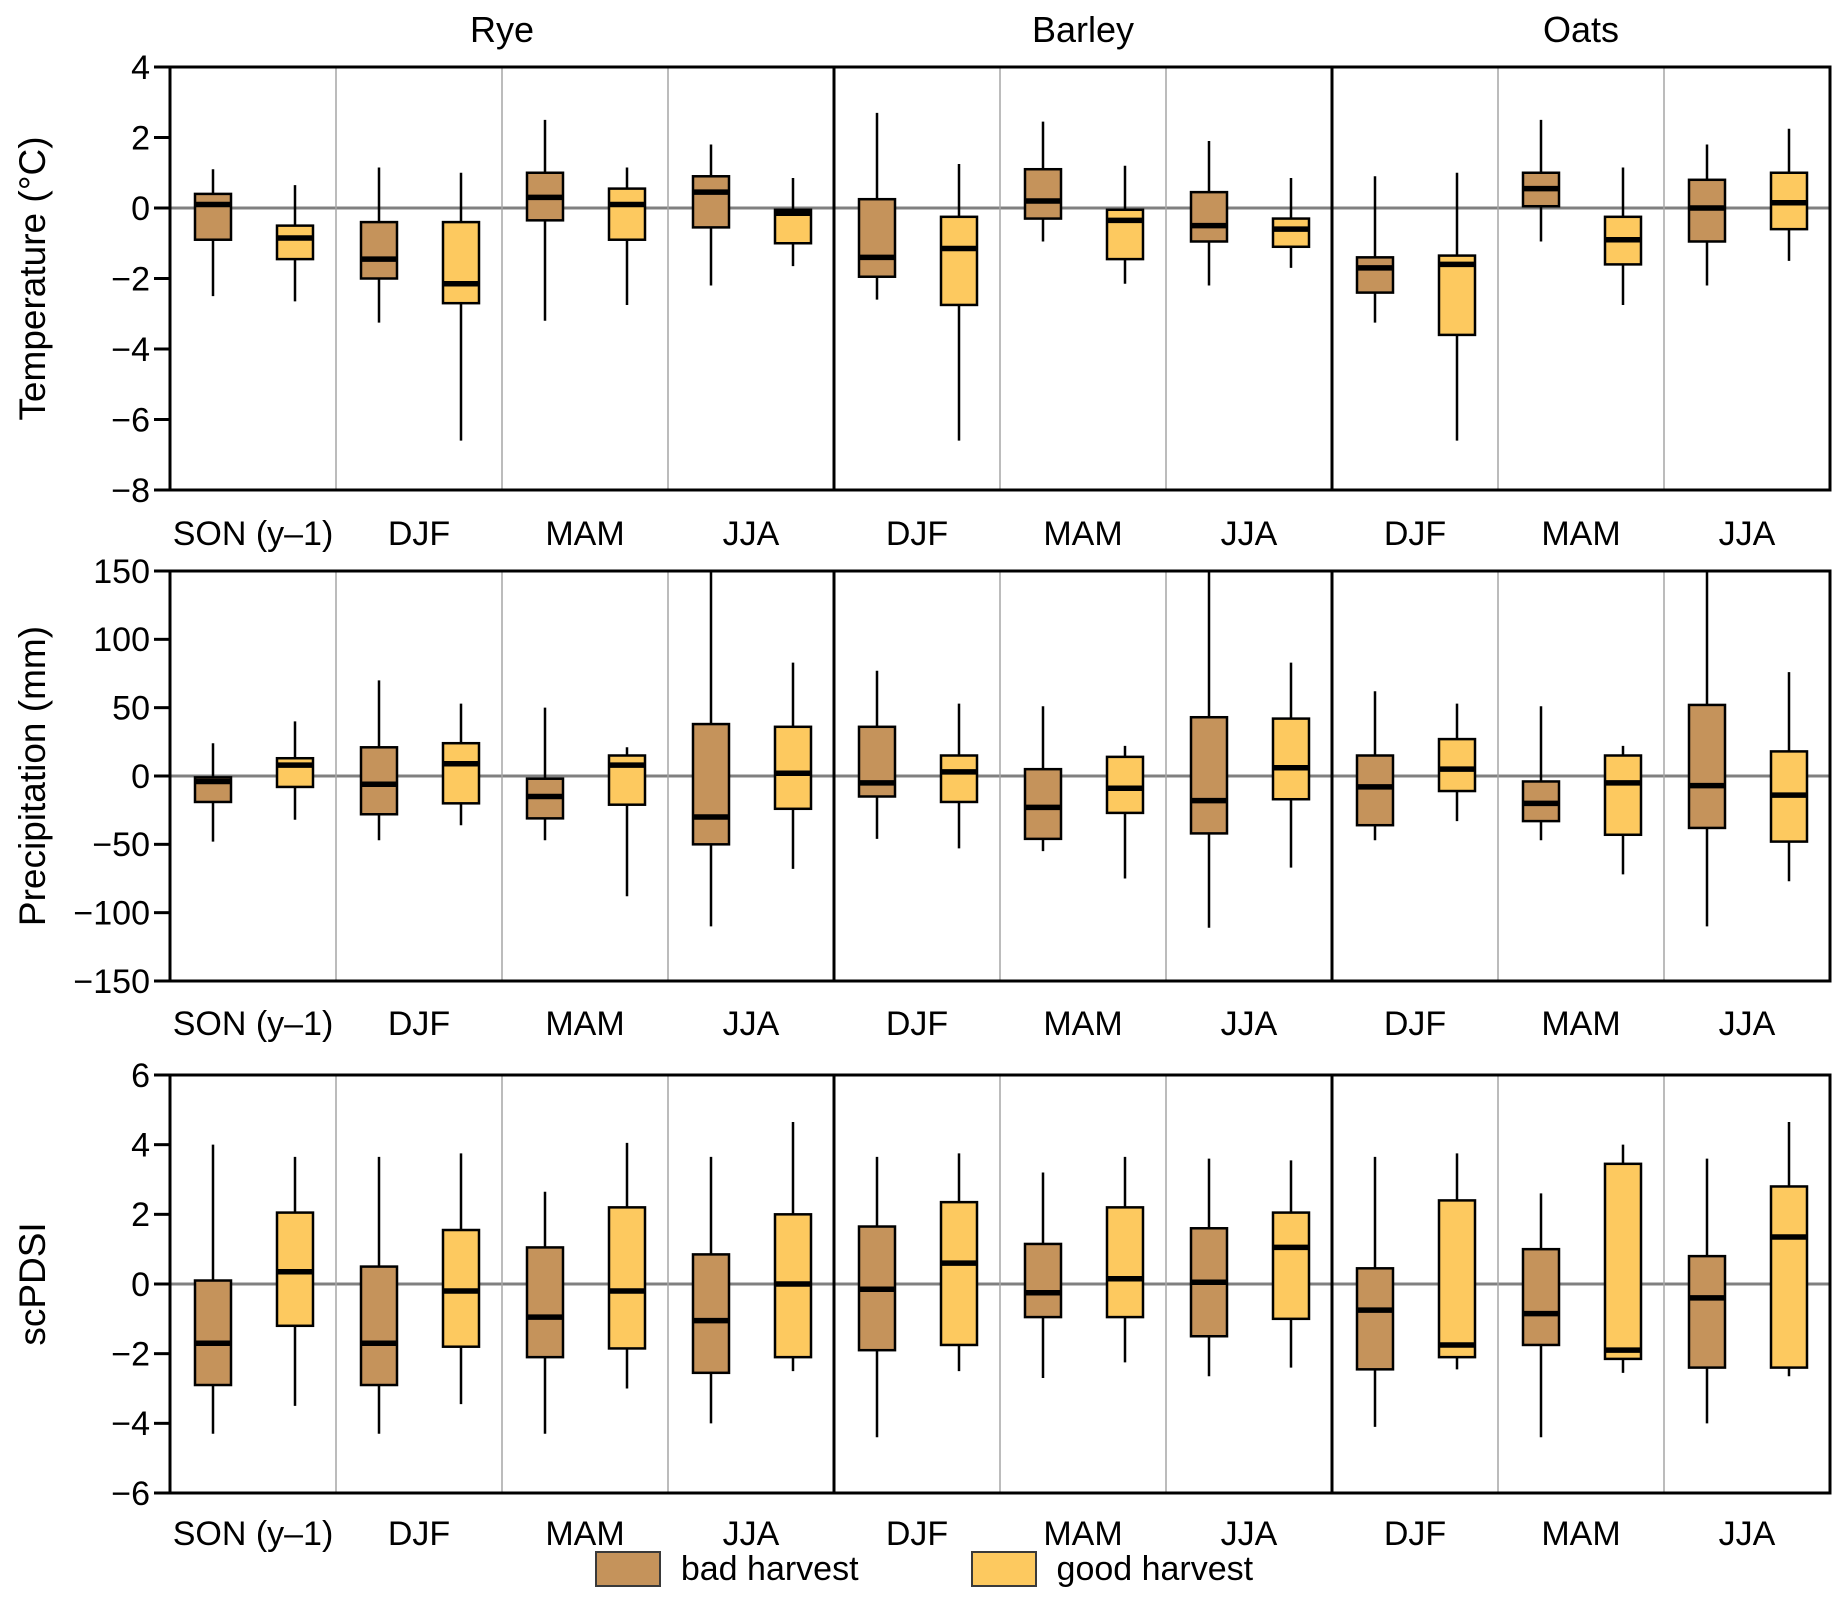 The width and height of the screenshot is (1848, 1616). What do you see at coordinates (32, 776) in the screenshot?
I see `y-axis-label: Precipitation (mm)` at bounding box center [32, 776].